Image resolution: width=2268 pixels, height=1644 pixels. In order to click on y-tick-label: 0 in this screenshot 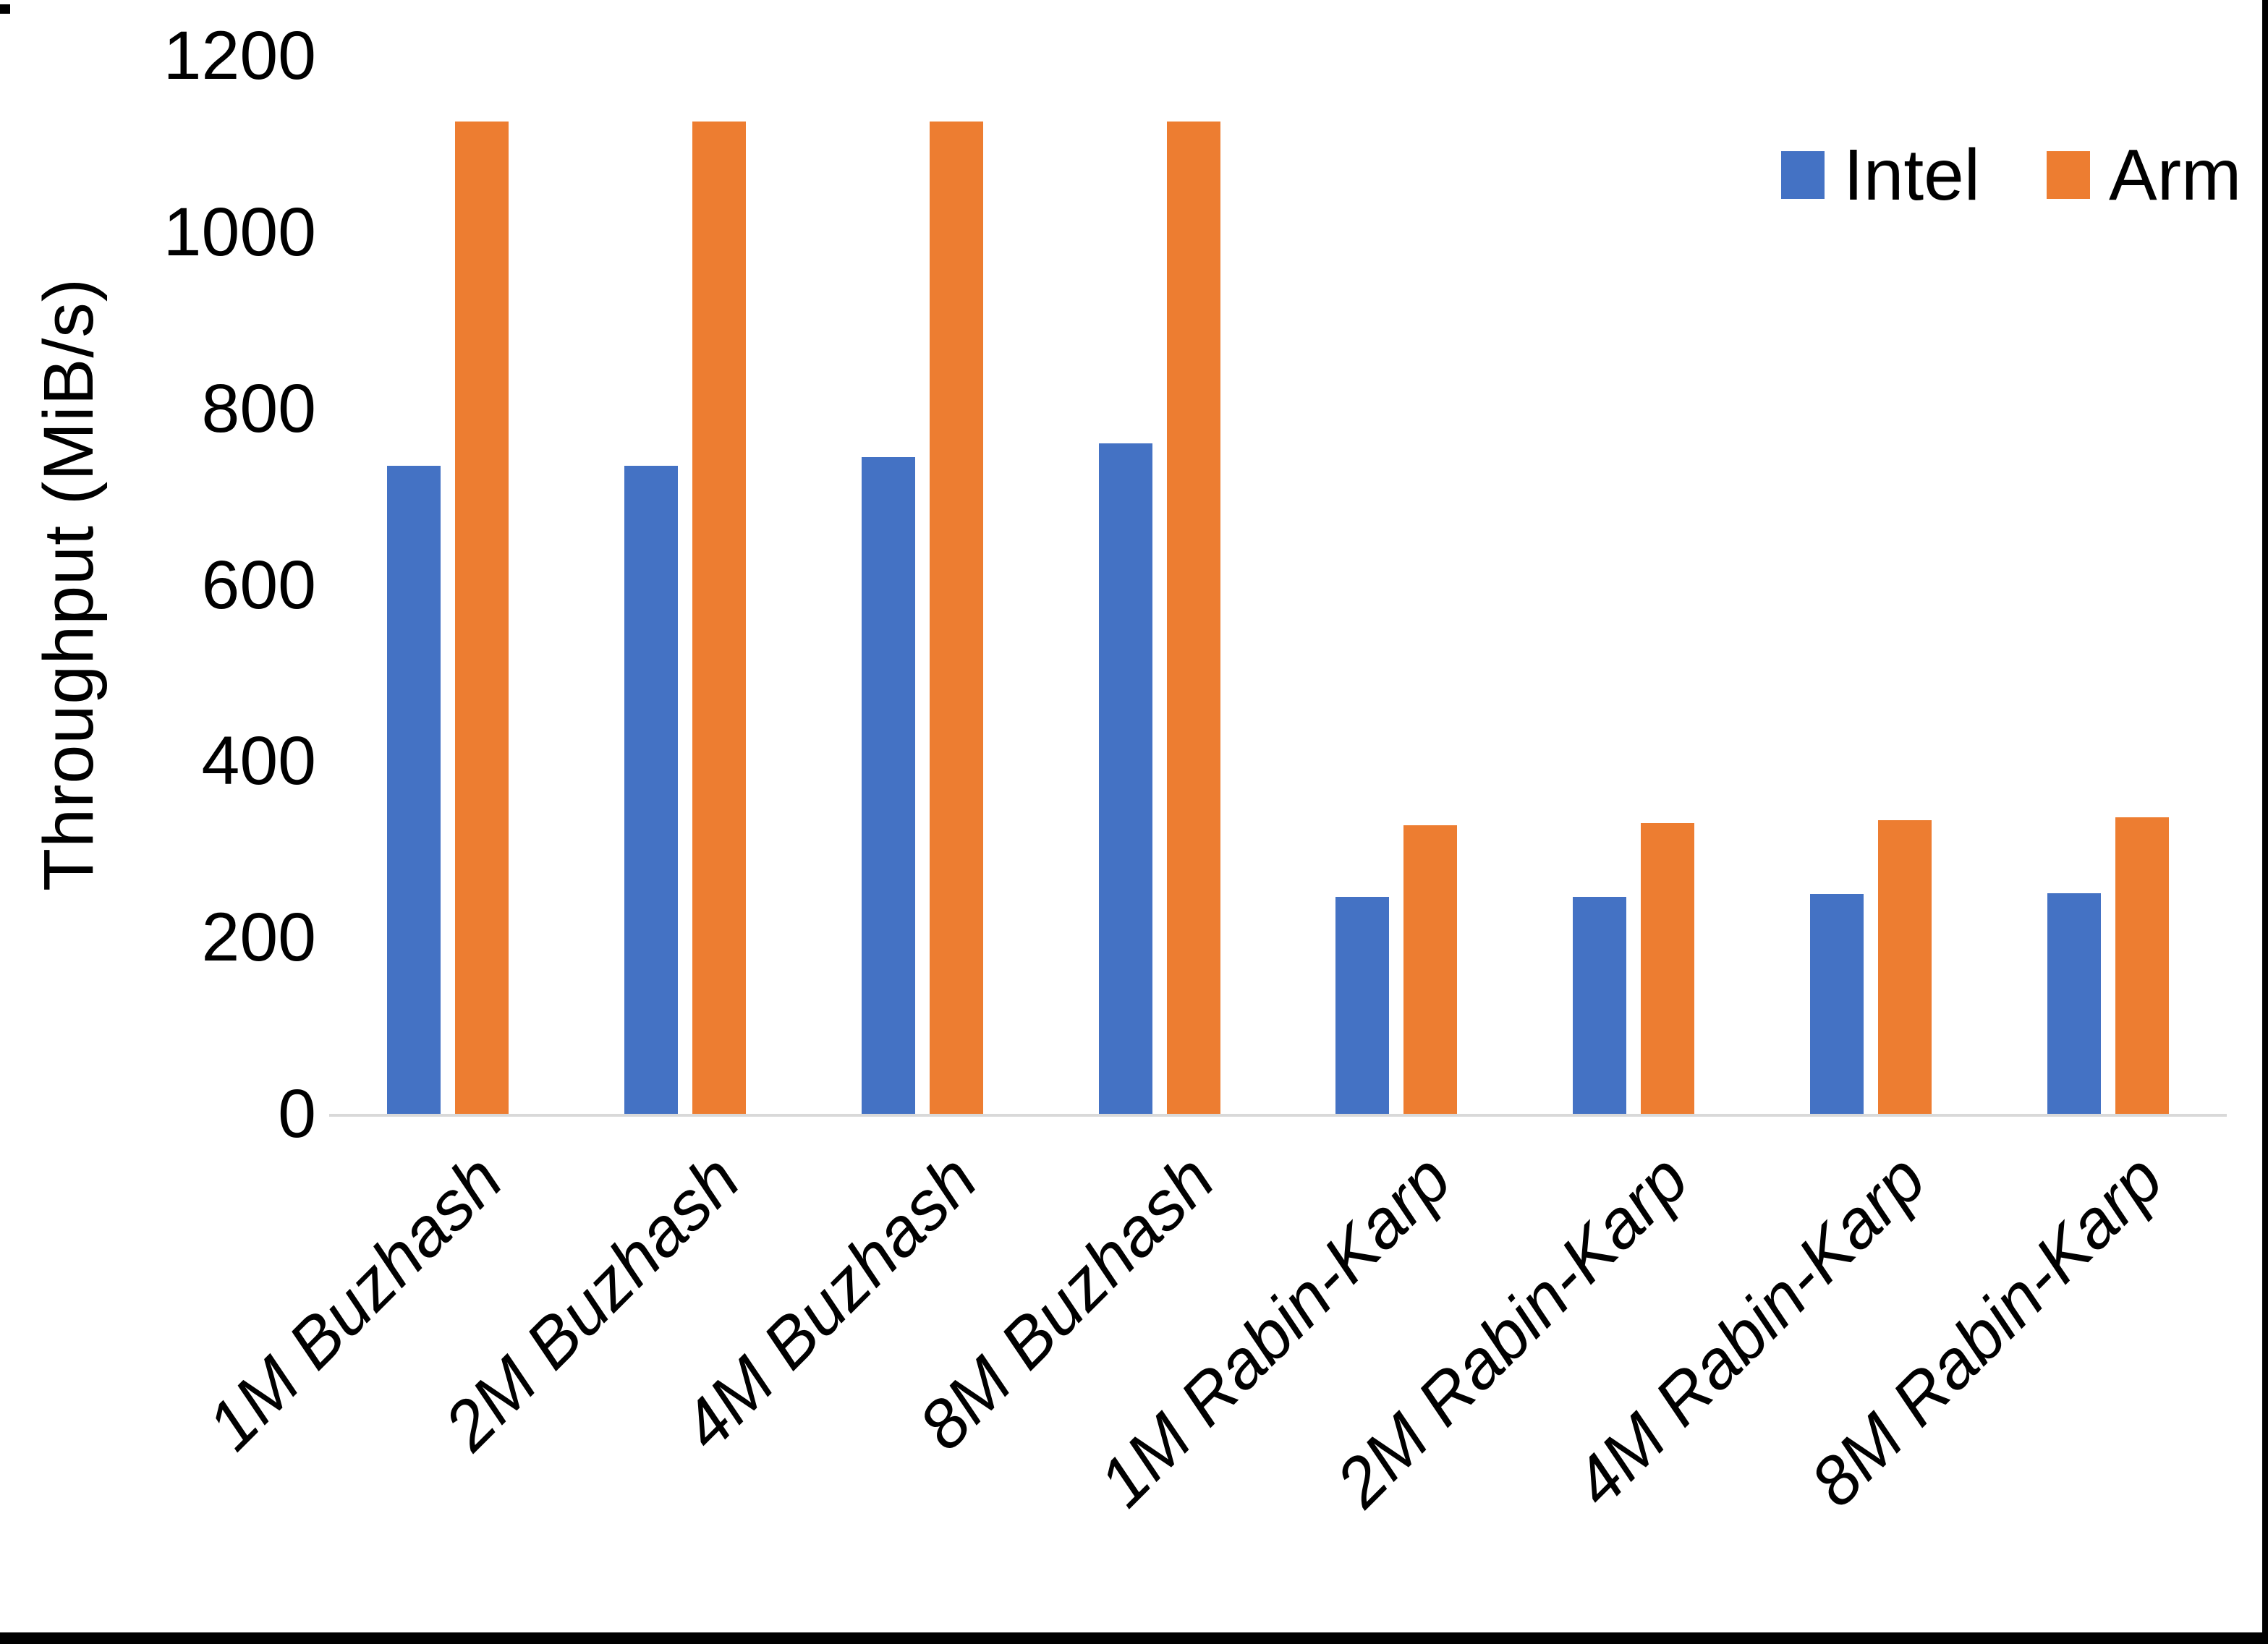, I will do `click(297, 1114)`.